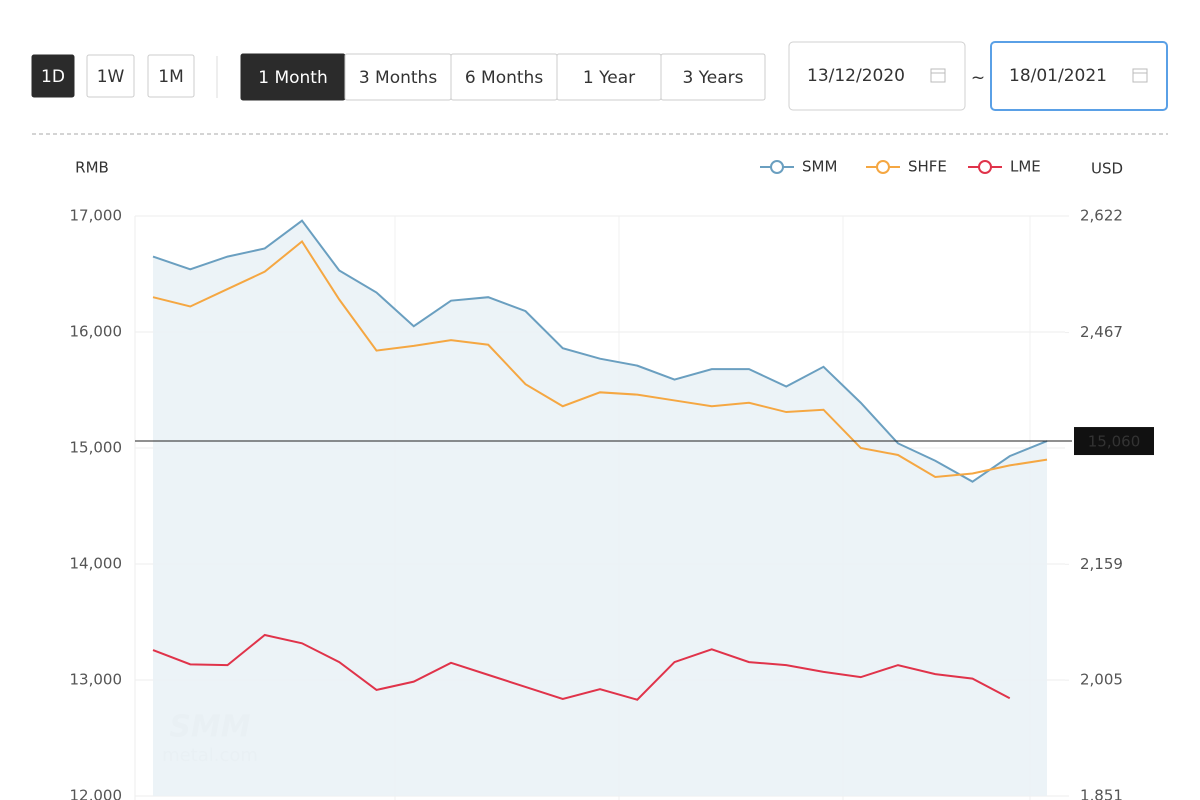 This screenshot has width=1200, height=800. What do you see at coordinates (819, 167) in the screenshot?
I see `legend-label: SMM` at bounding box center [819, 167].